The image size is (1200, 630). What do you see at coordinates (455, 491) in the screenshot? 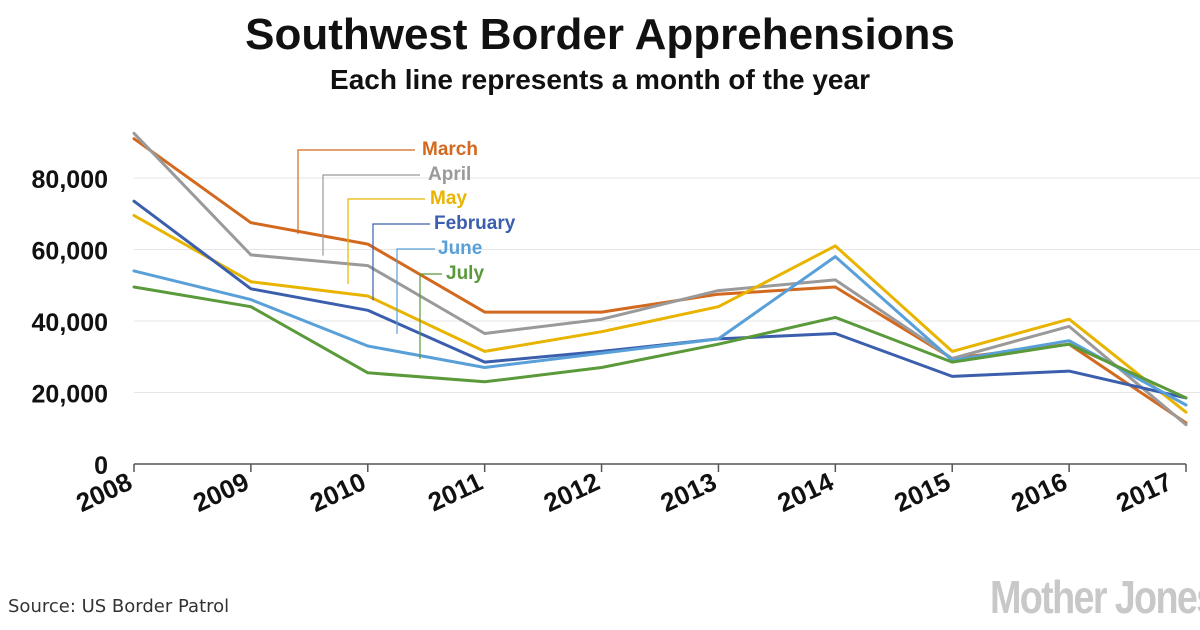
I see `x-tick-label: 2011` at bounding box center [455, 491].